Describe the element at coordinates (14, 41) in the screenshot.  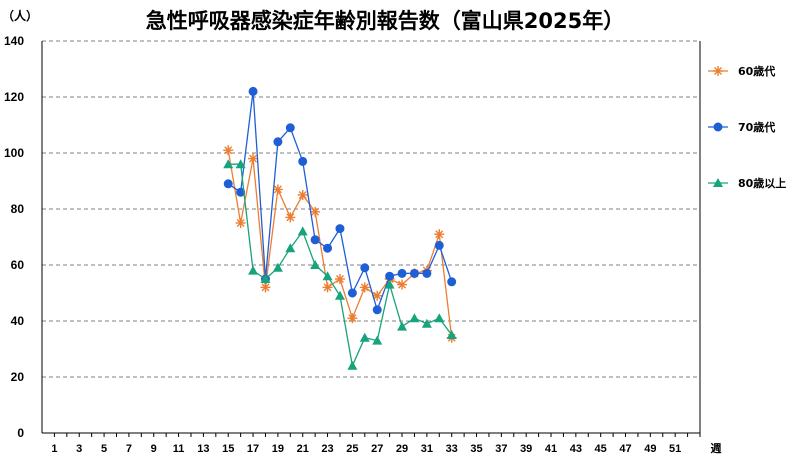
I see `y-tick-label: 140` at that location.